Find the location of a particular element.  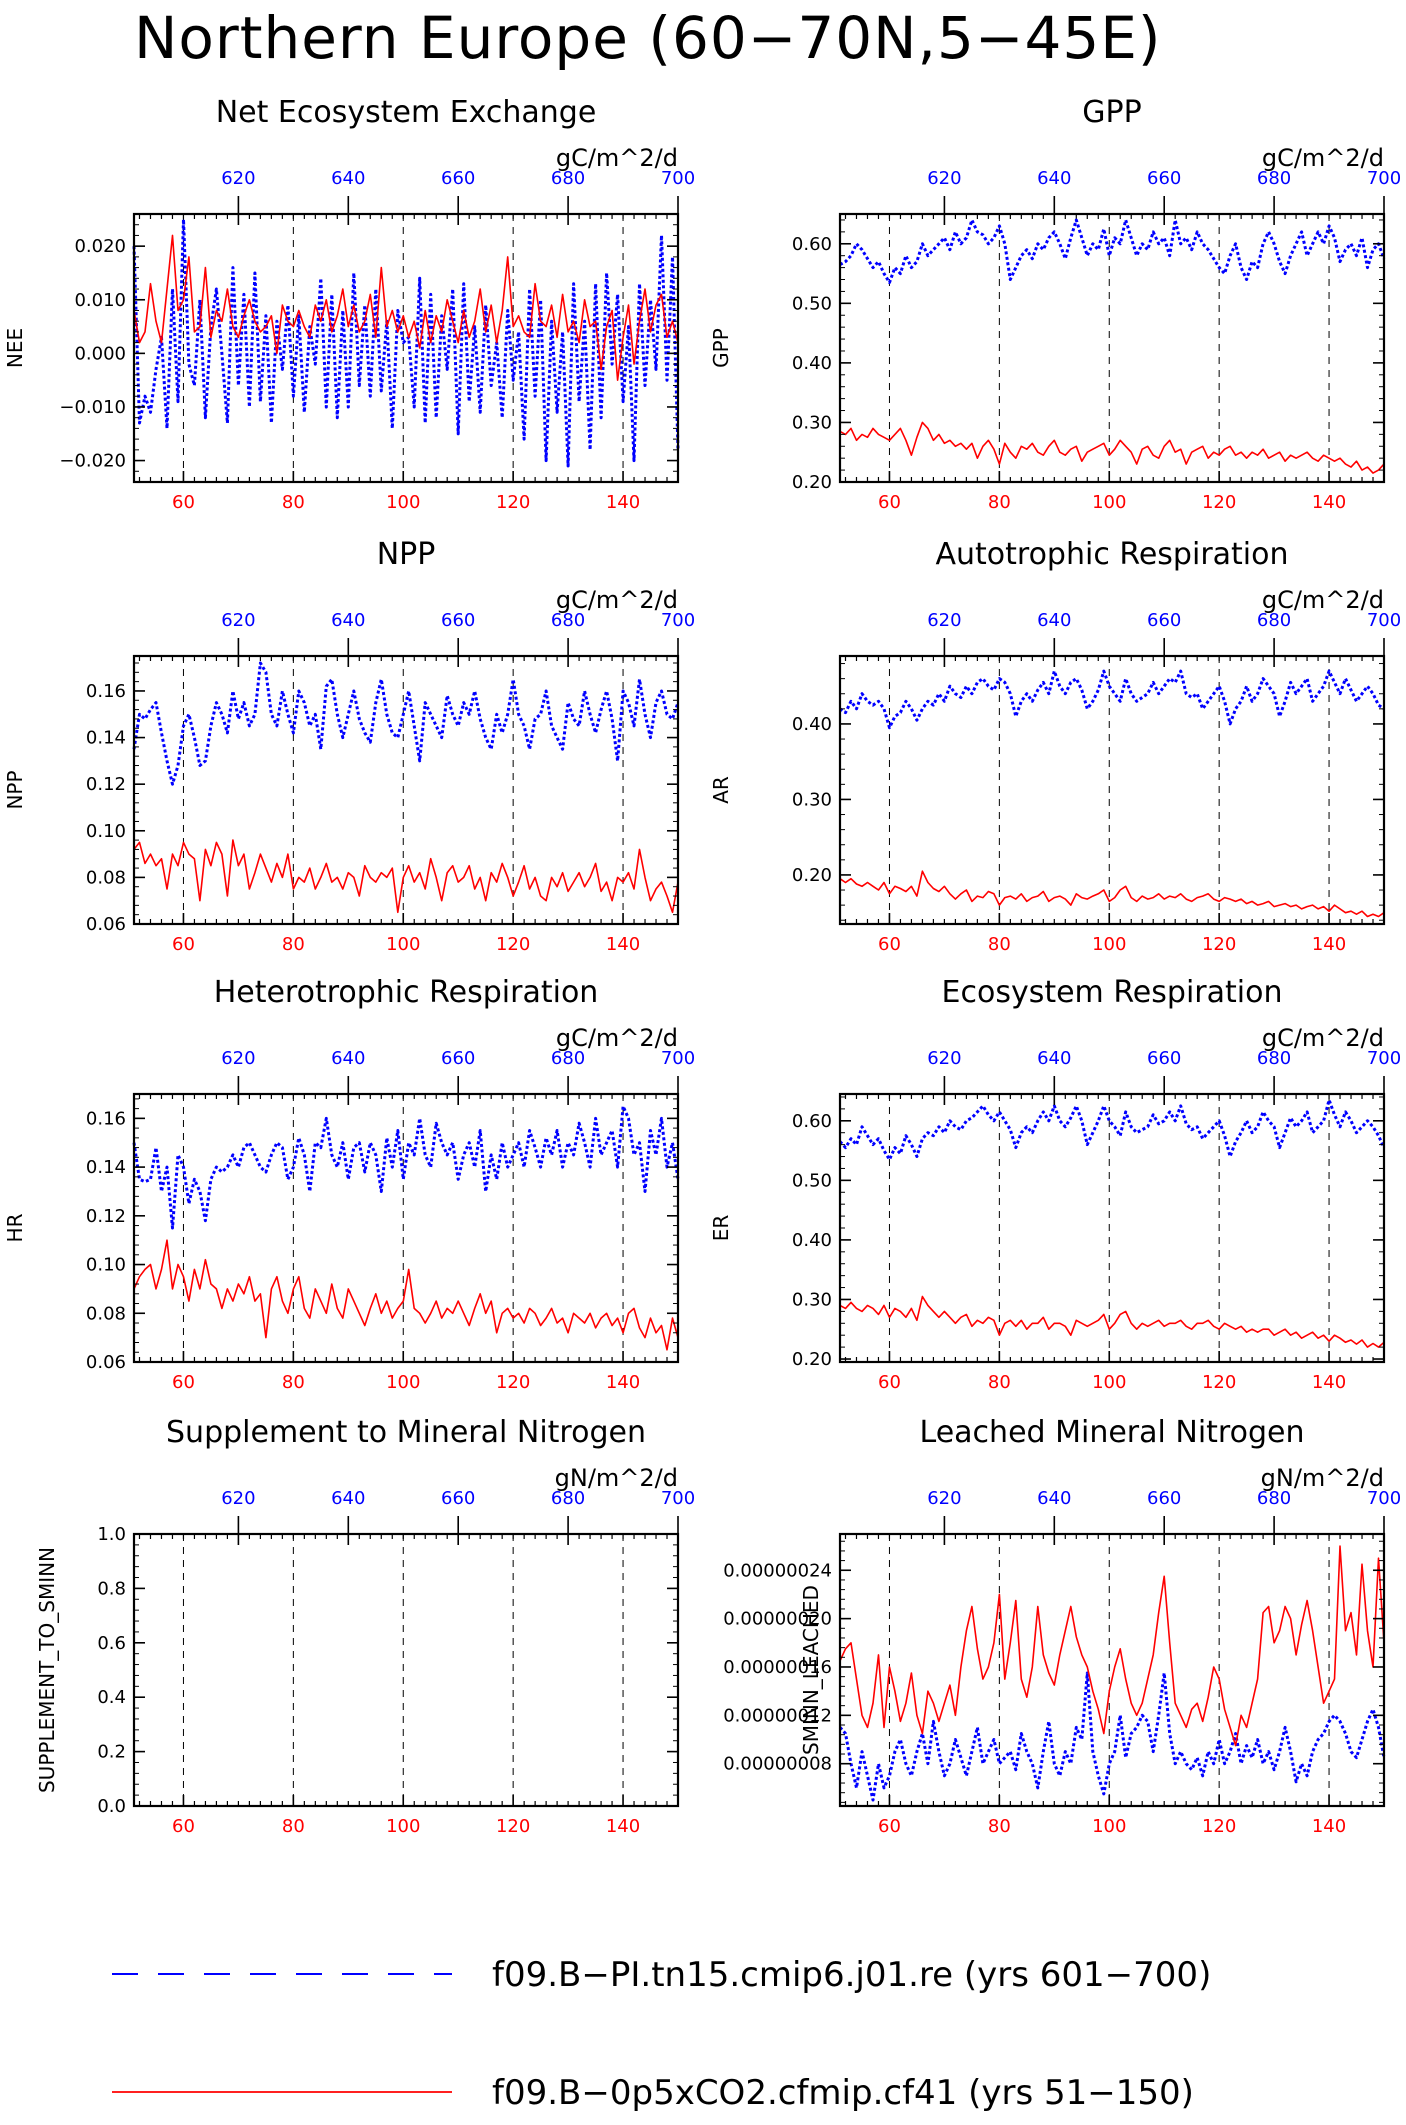

y-axis-label: NPP is located at coordinates (15, 789).